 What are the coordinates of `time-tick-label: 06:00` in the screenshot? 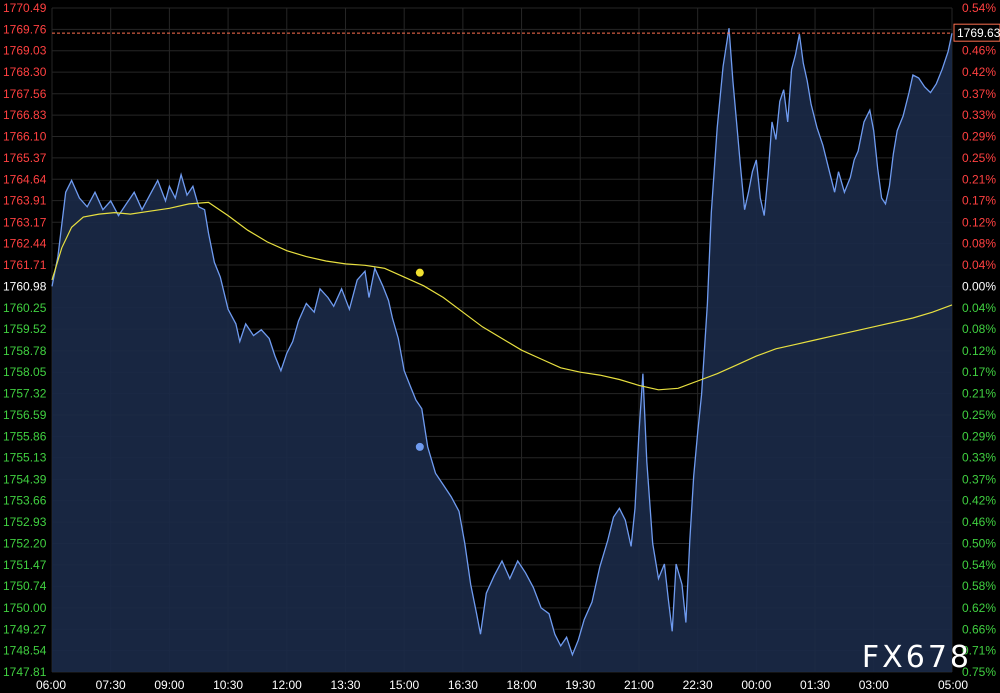 It's located at (51, 685).